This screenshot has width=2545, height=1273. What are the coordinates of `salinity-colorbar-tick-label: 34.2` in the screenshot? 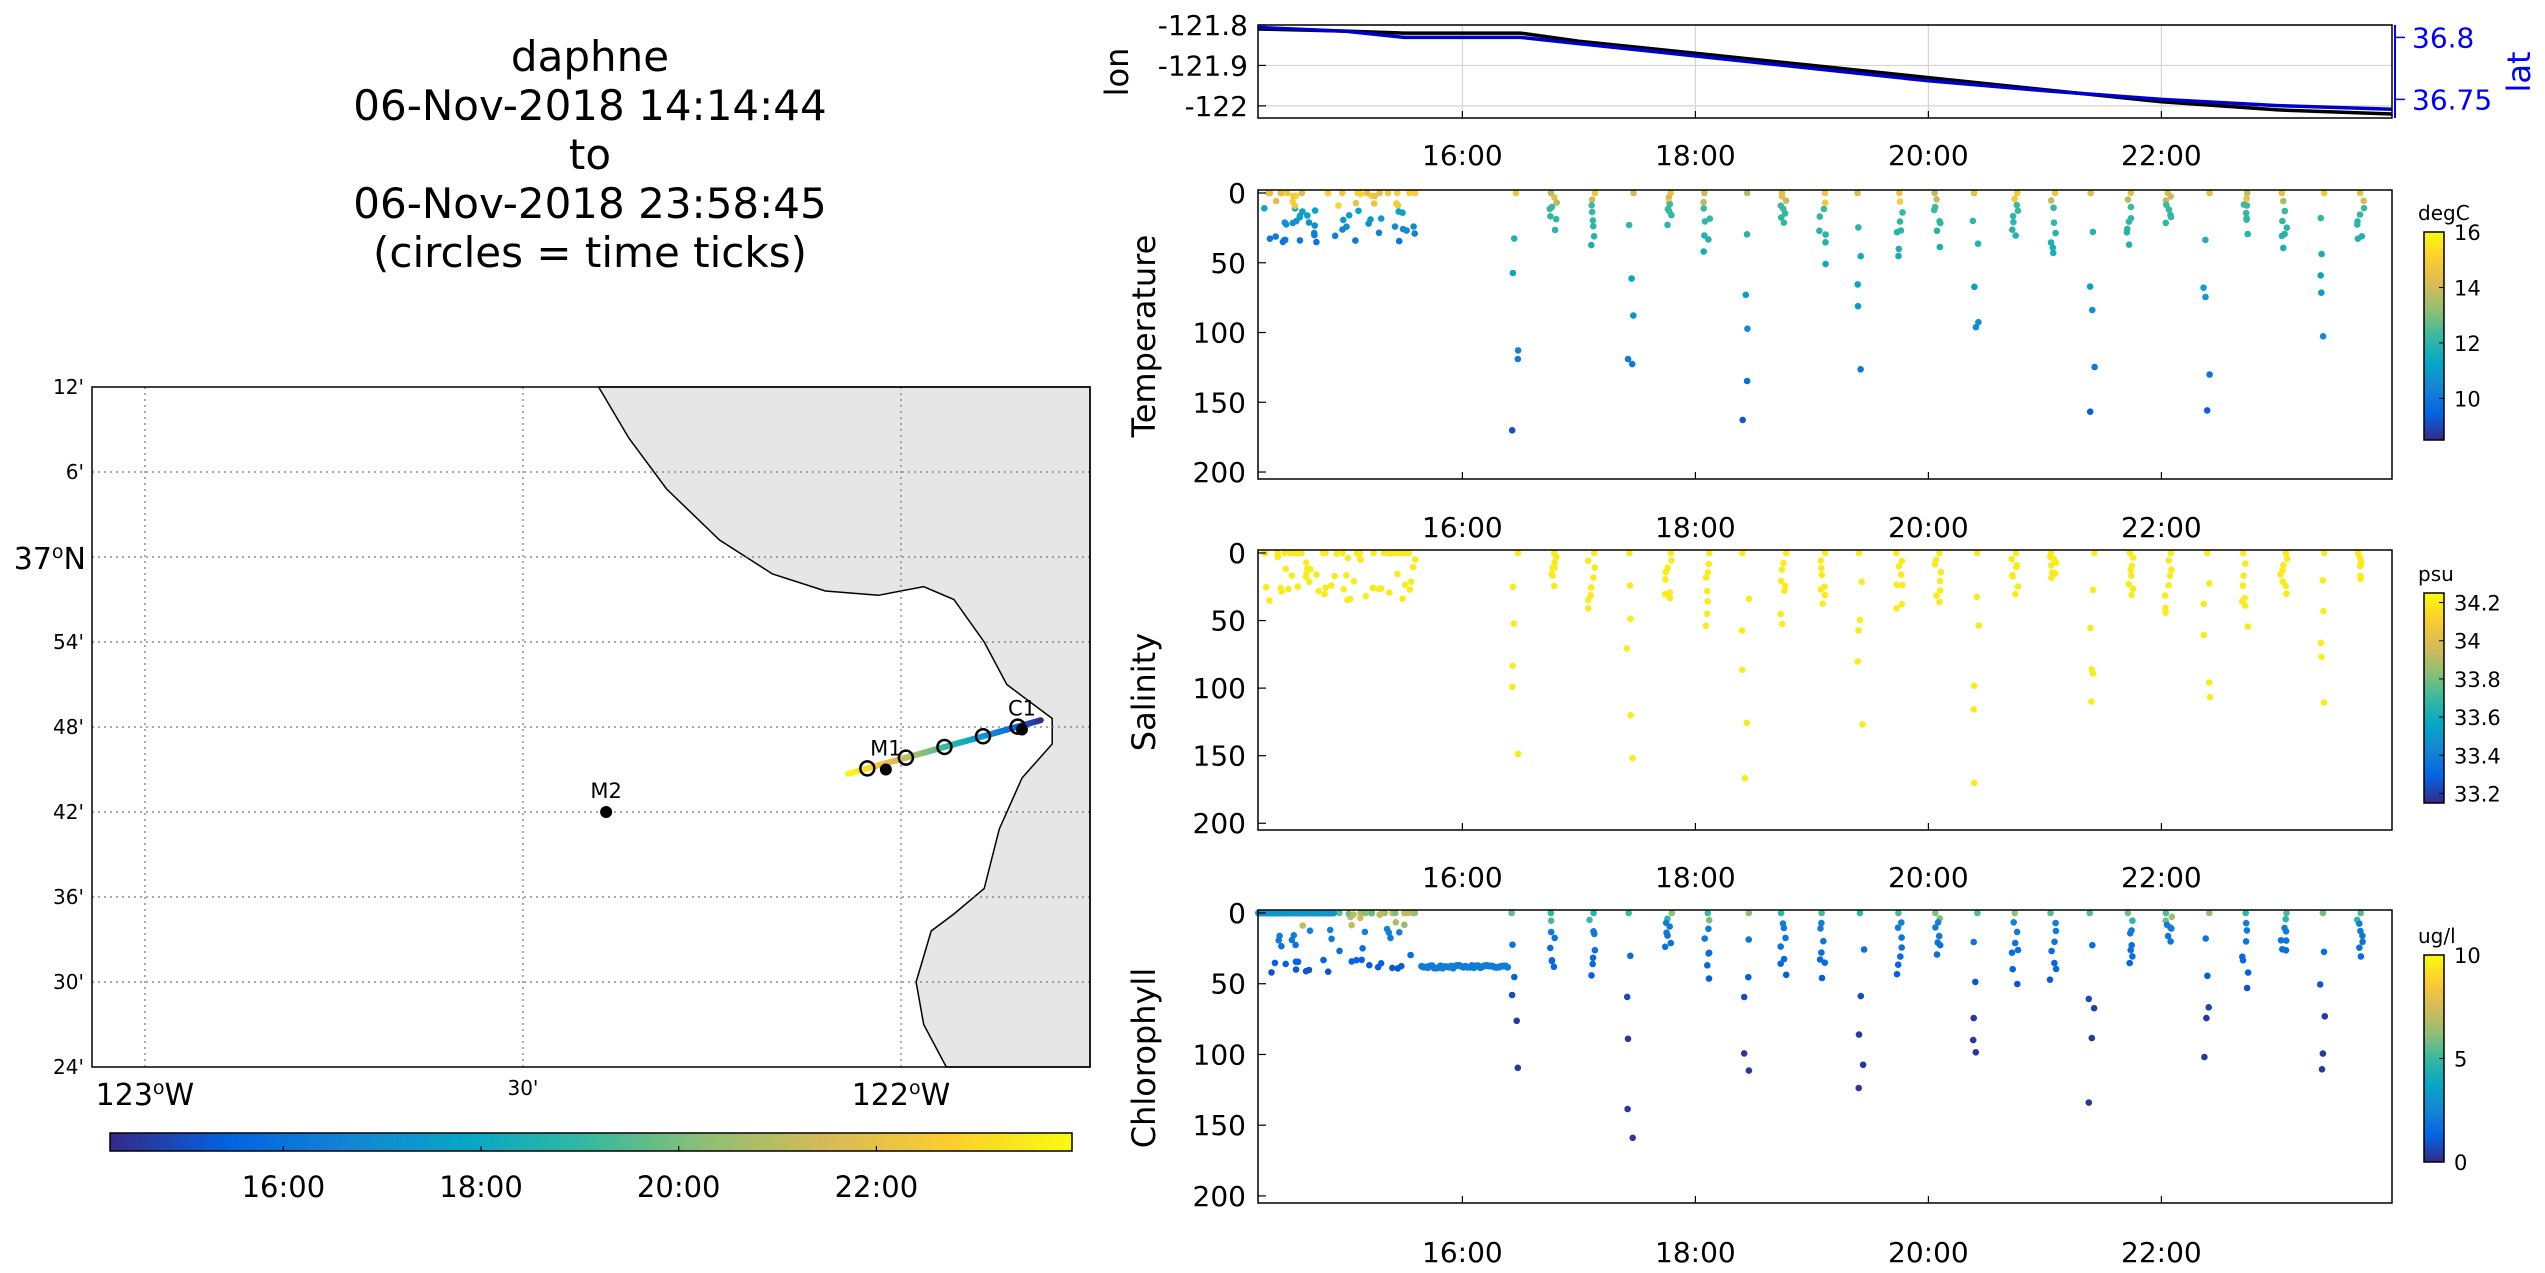 It's located at (2477, 604).